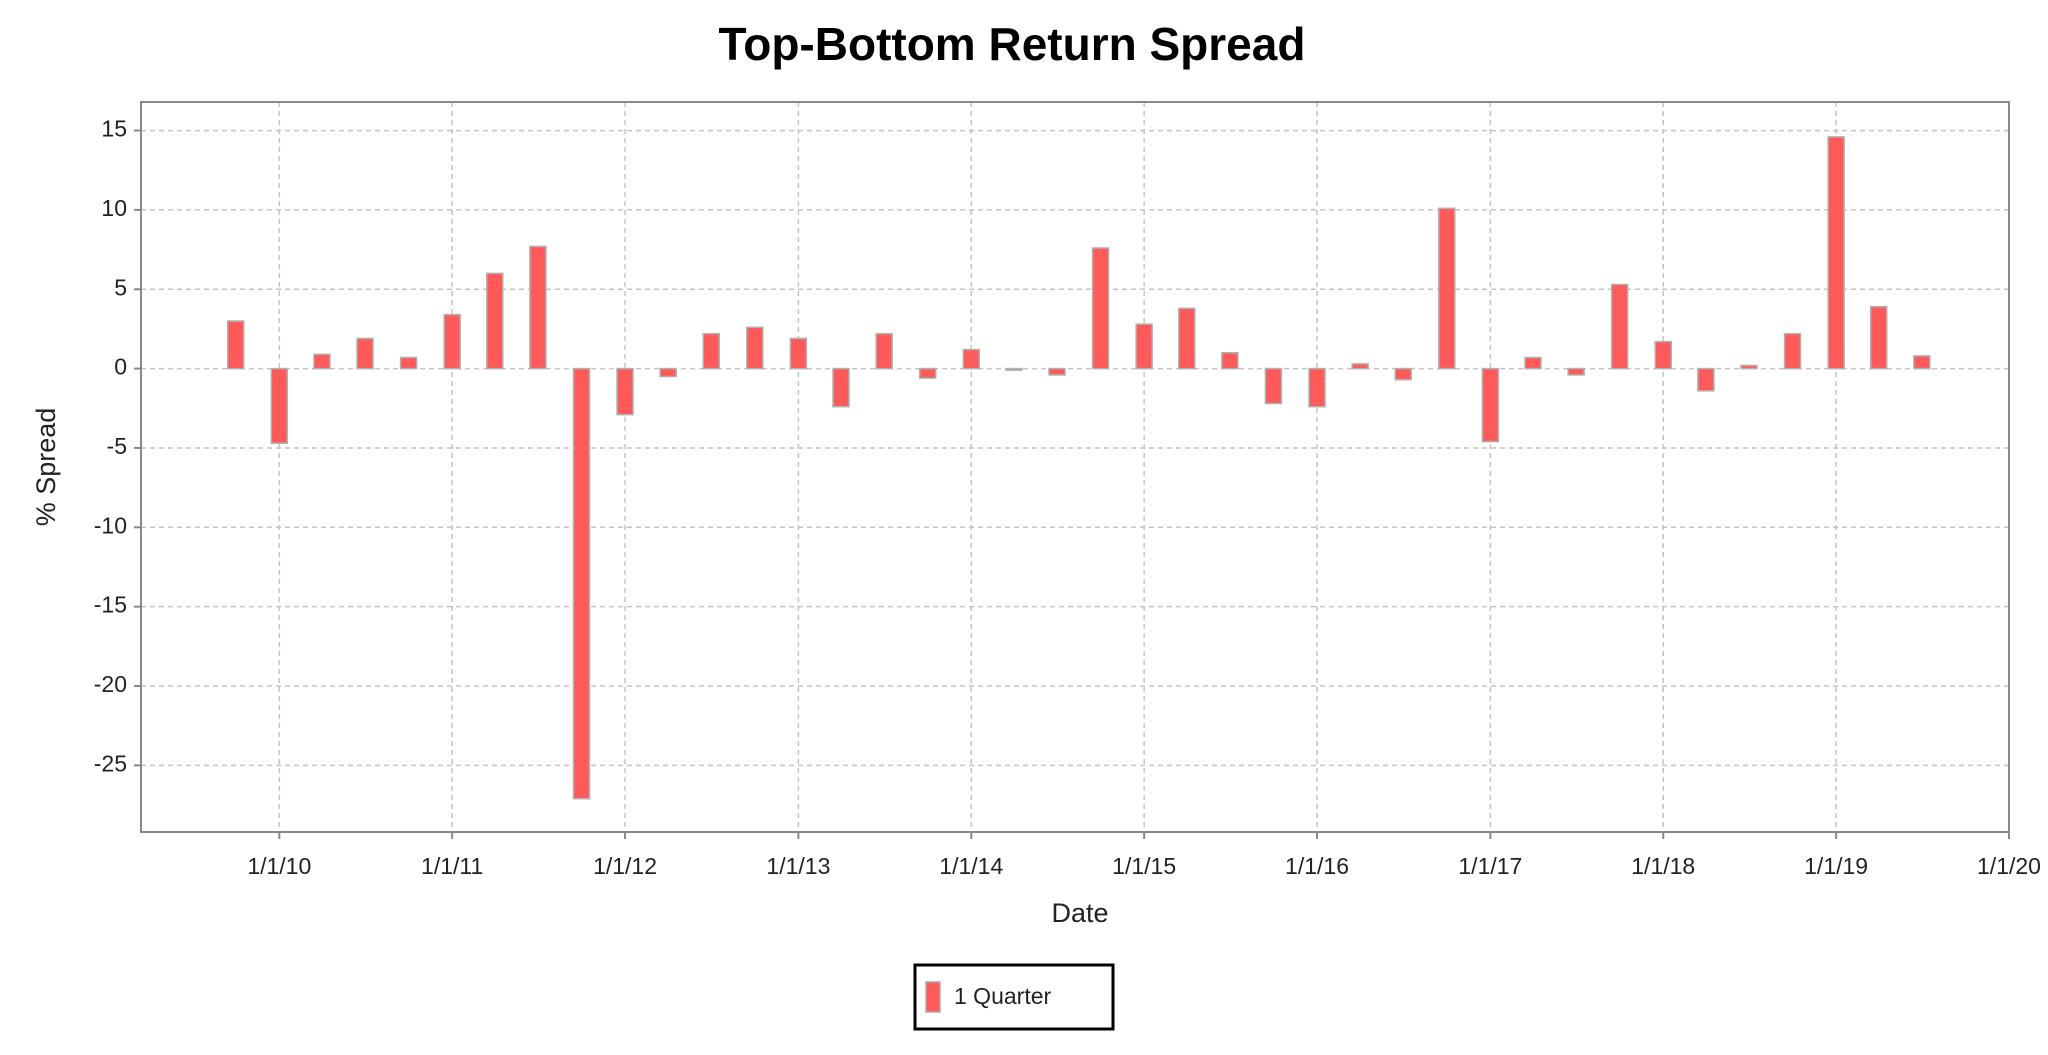  Describe the element at coordinates (114, 208) in the screenshot. I see `y-tick-label: 10` at that location.